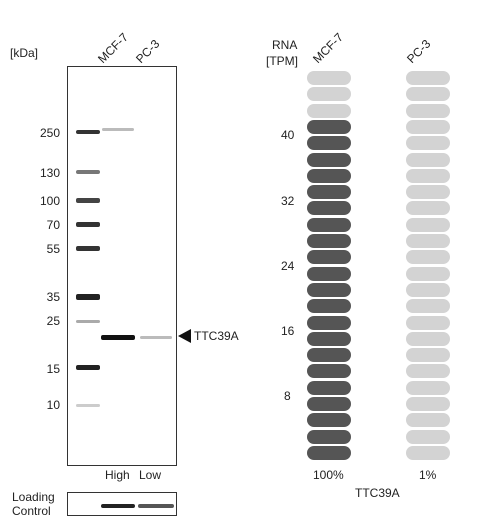  Describe the element at coordinates (117, 475) in the screenshot. I see `lane-level-high: High` at that location.